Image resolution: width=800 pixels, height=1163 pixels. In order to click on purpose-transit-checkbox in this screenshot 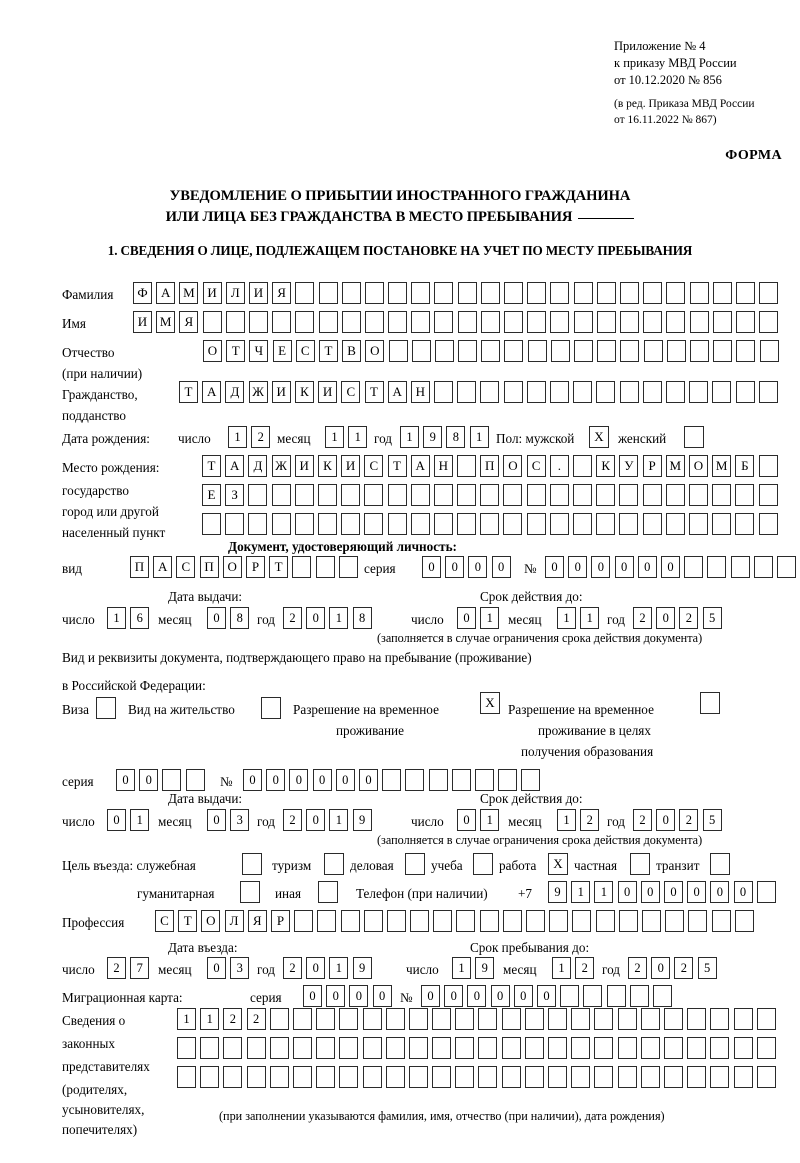, I will do `click(720, 864)`.